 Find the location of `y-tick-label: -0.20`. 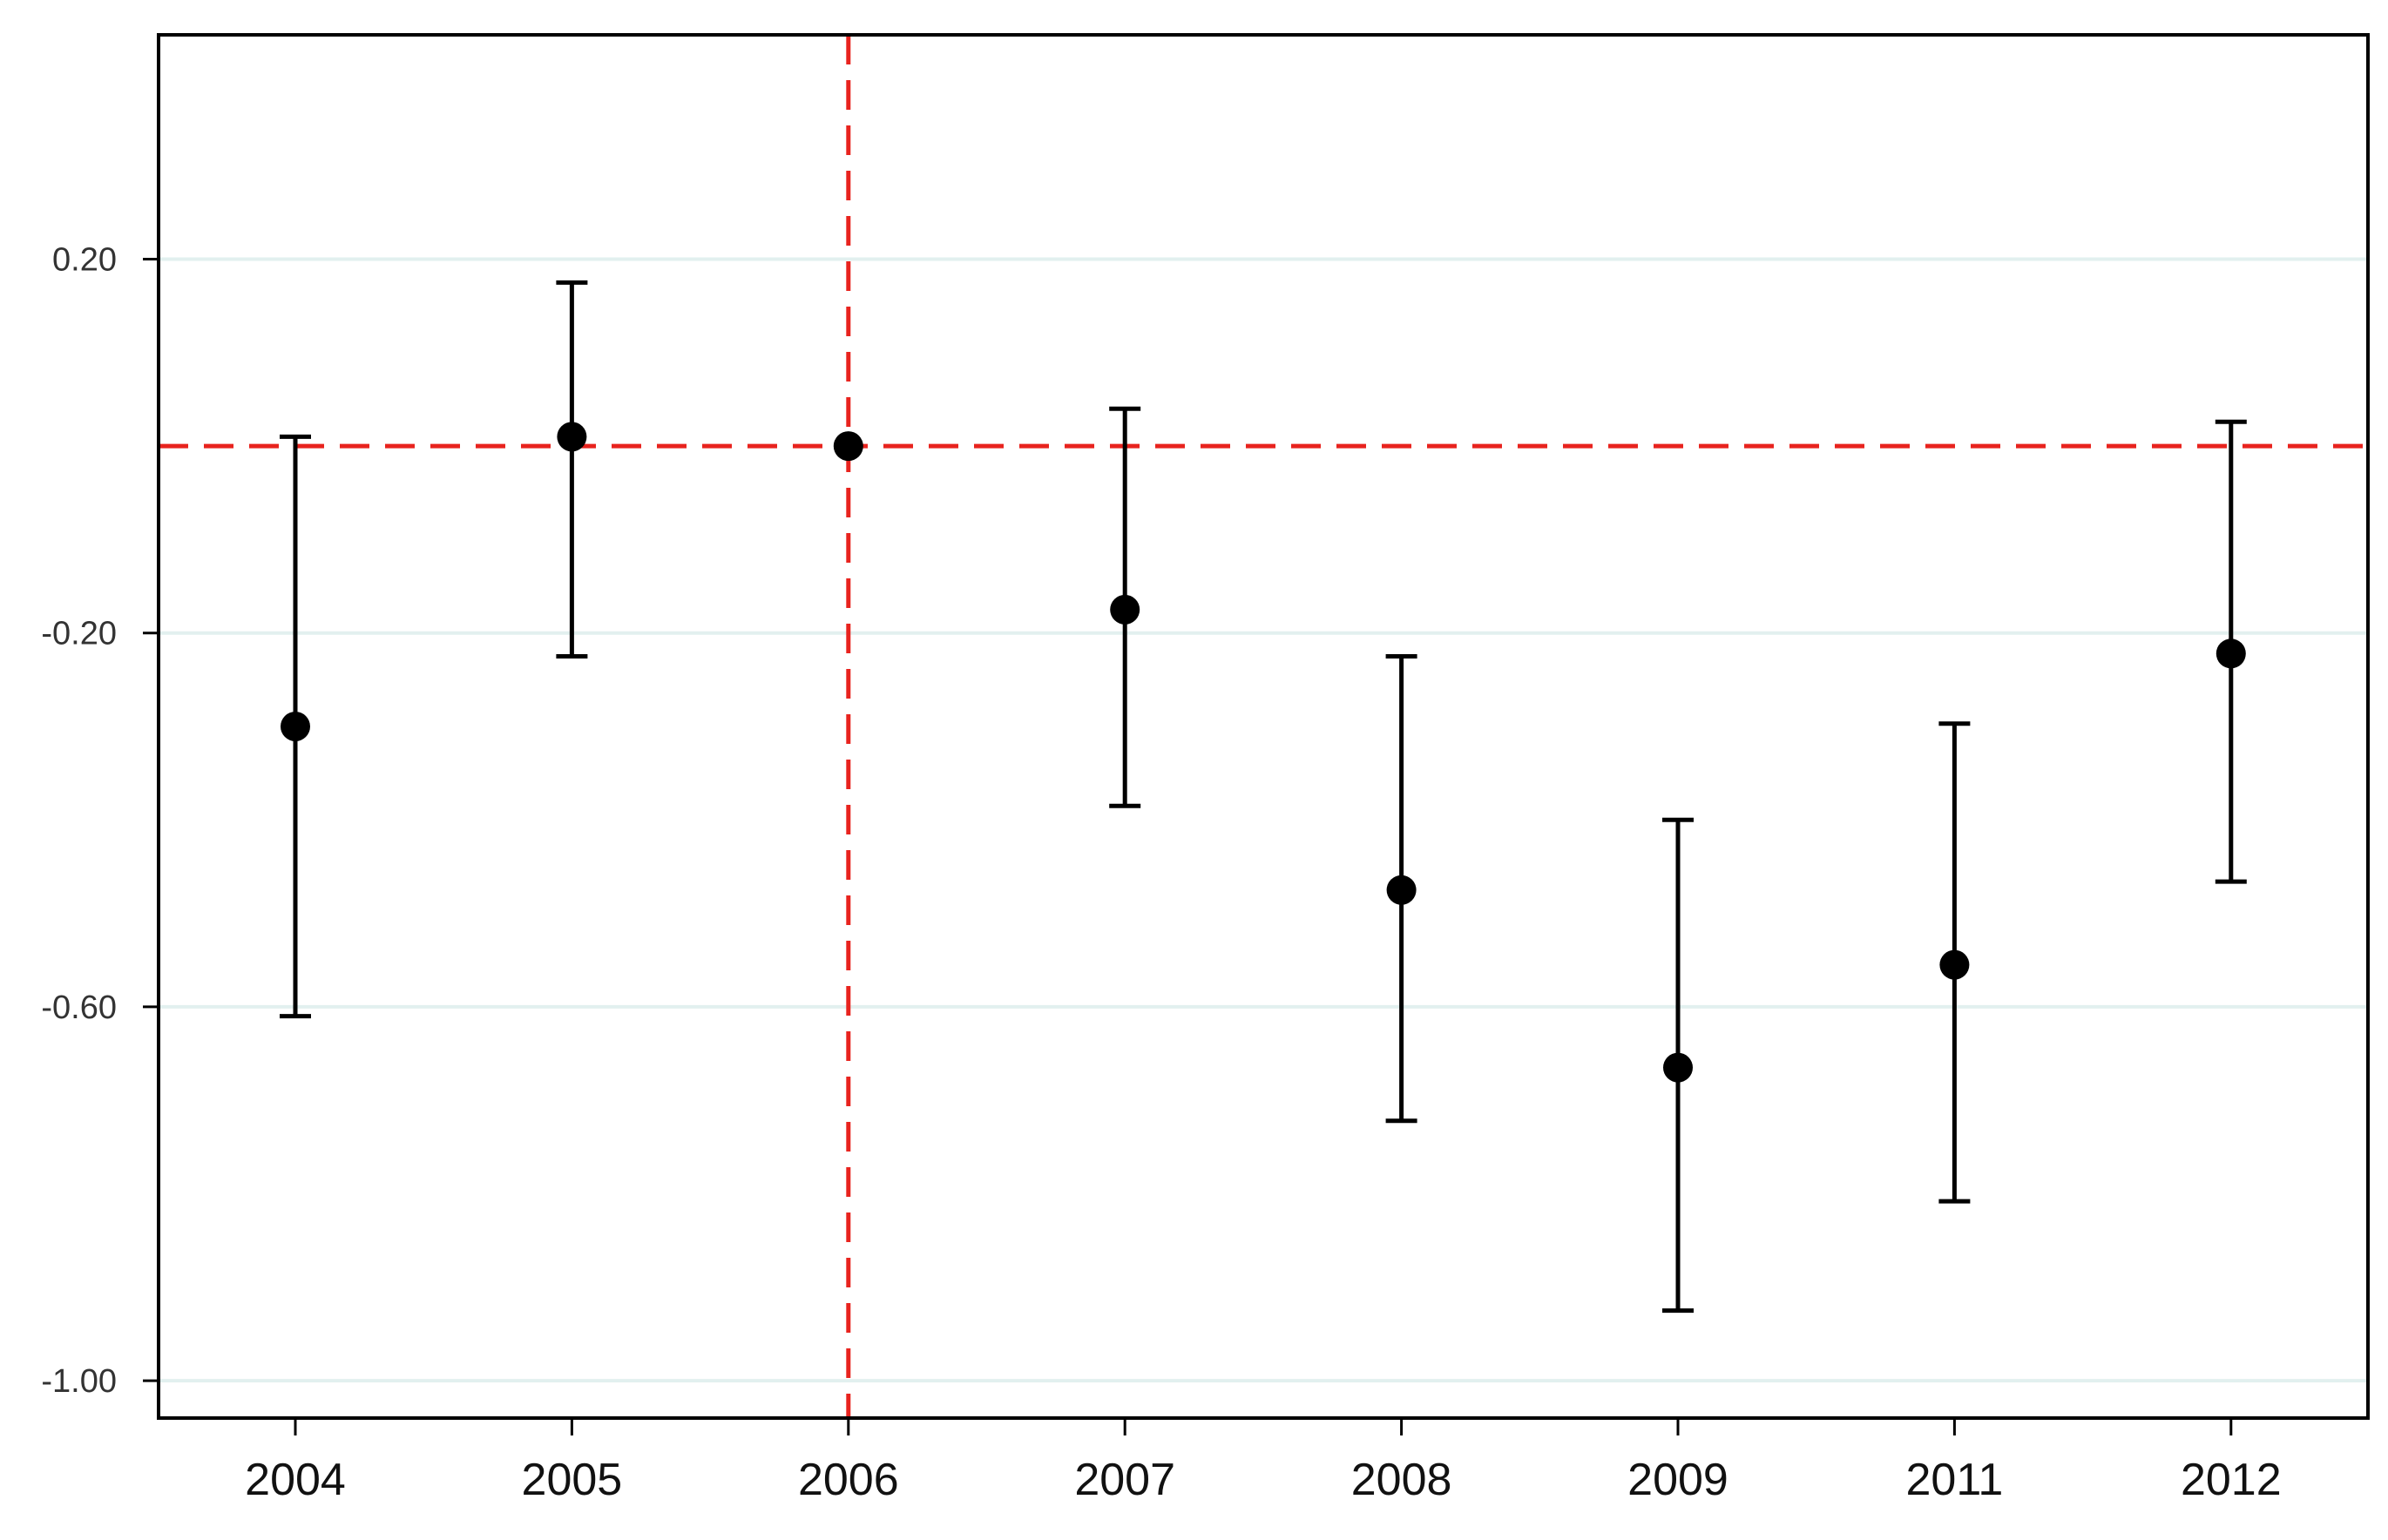

y-tick-label: -0.20 is located at coordinates (79, 634).